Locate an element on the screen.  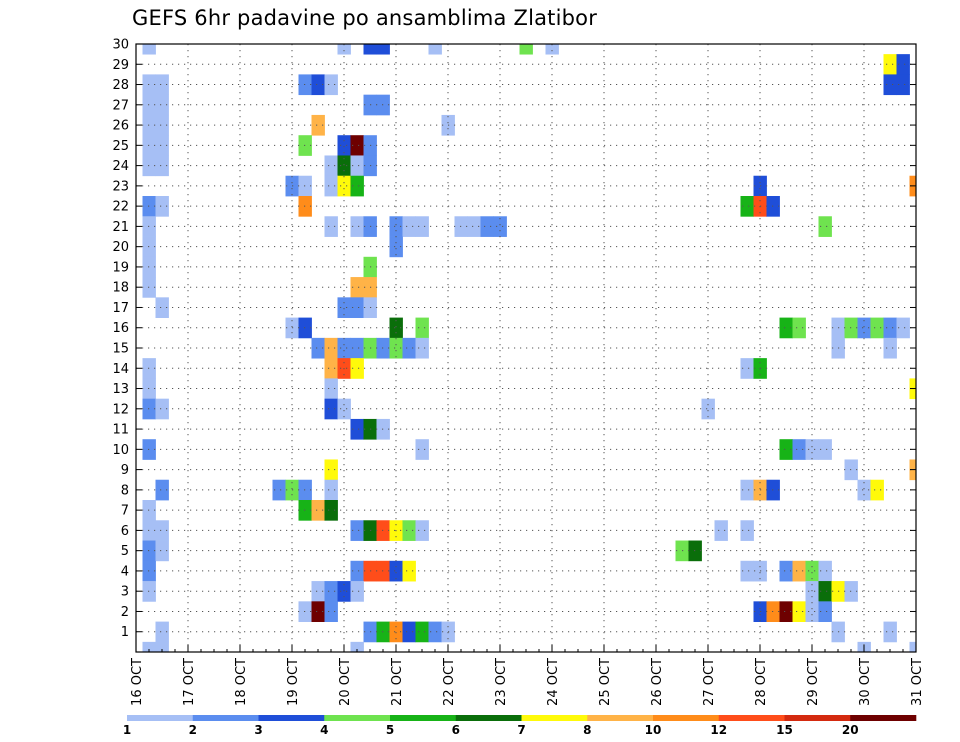
y-tick-label: 29 is located at coordinates (120, 65).